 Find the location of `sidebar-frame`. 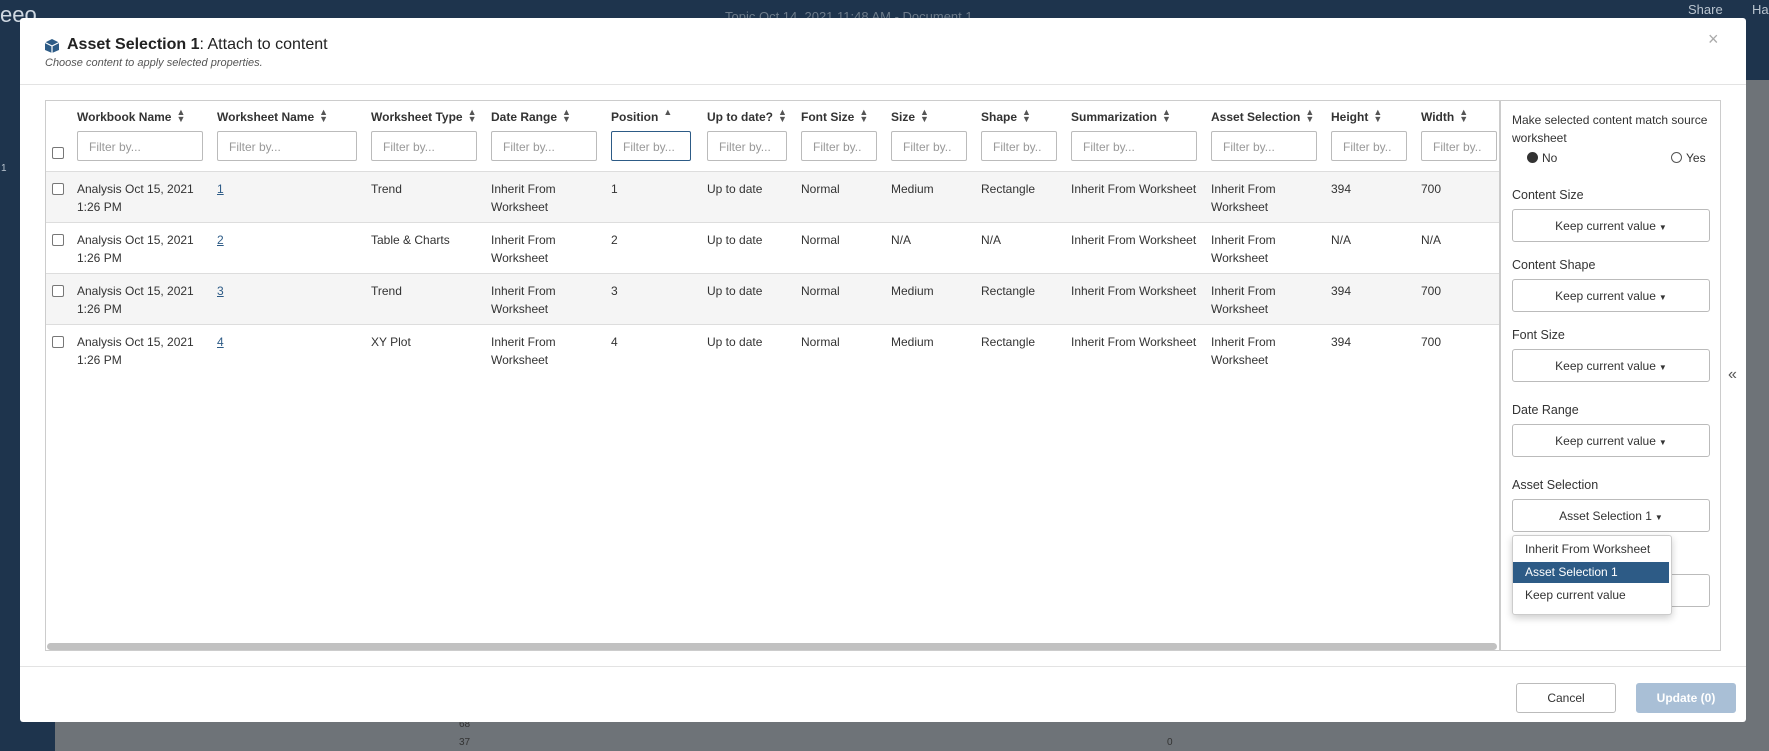

sidebar-frame is located at coordinates (1610, 375).